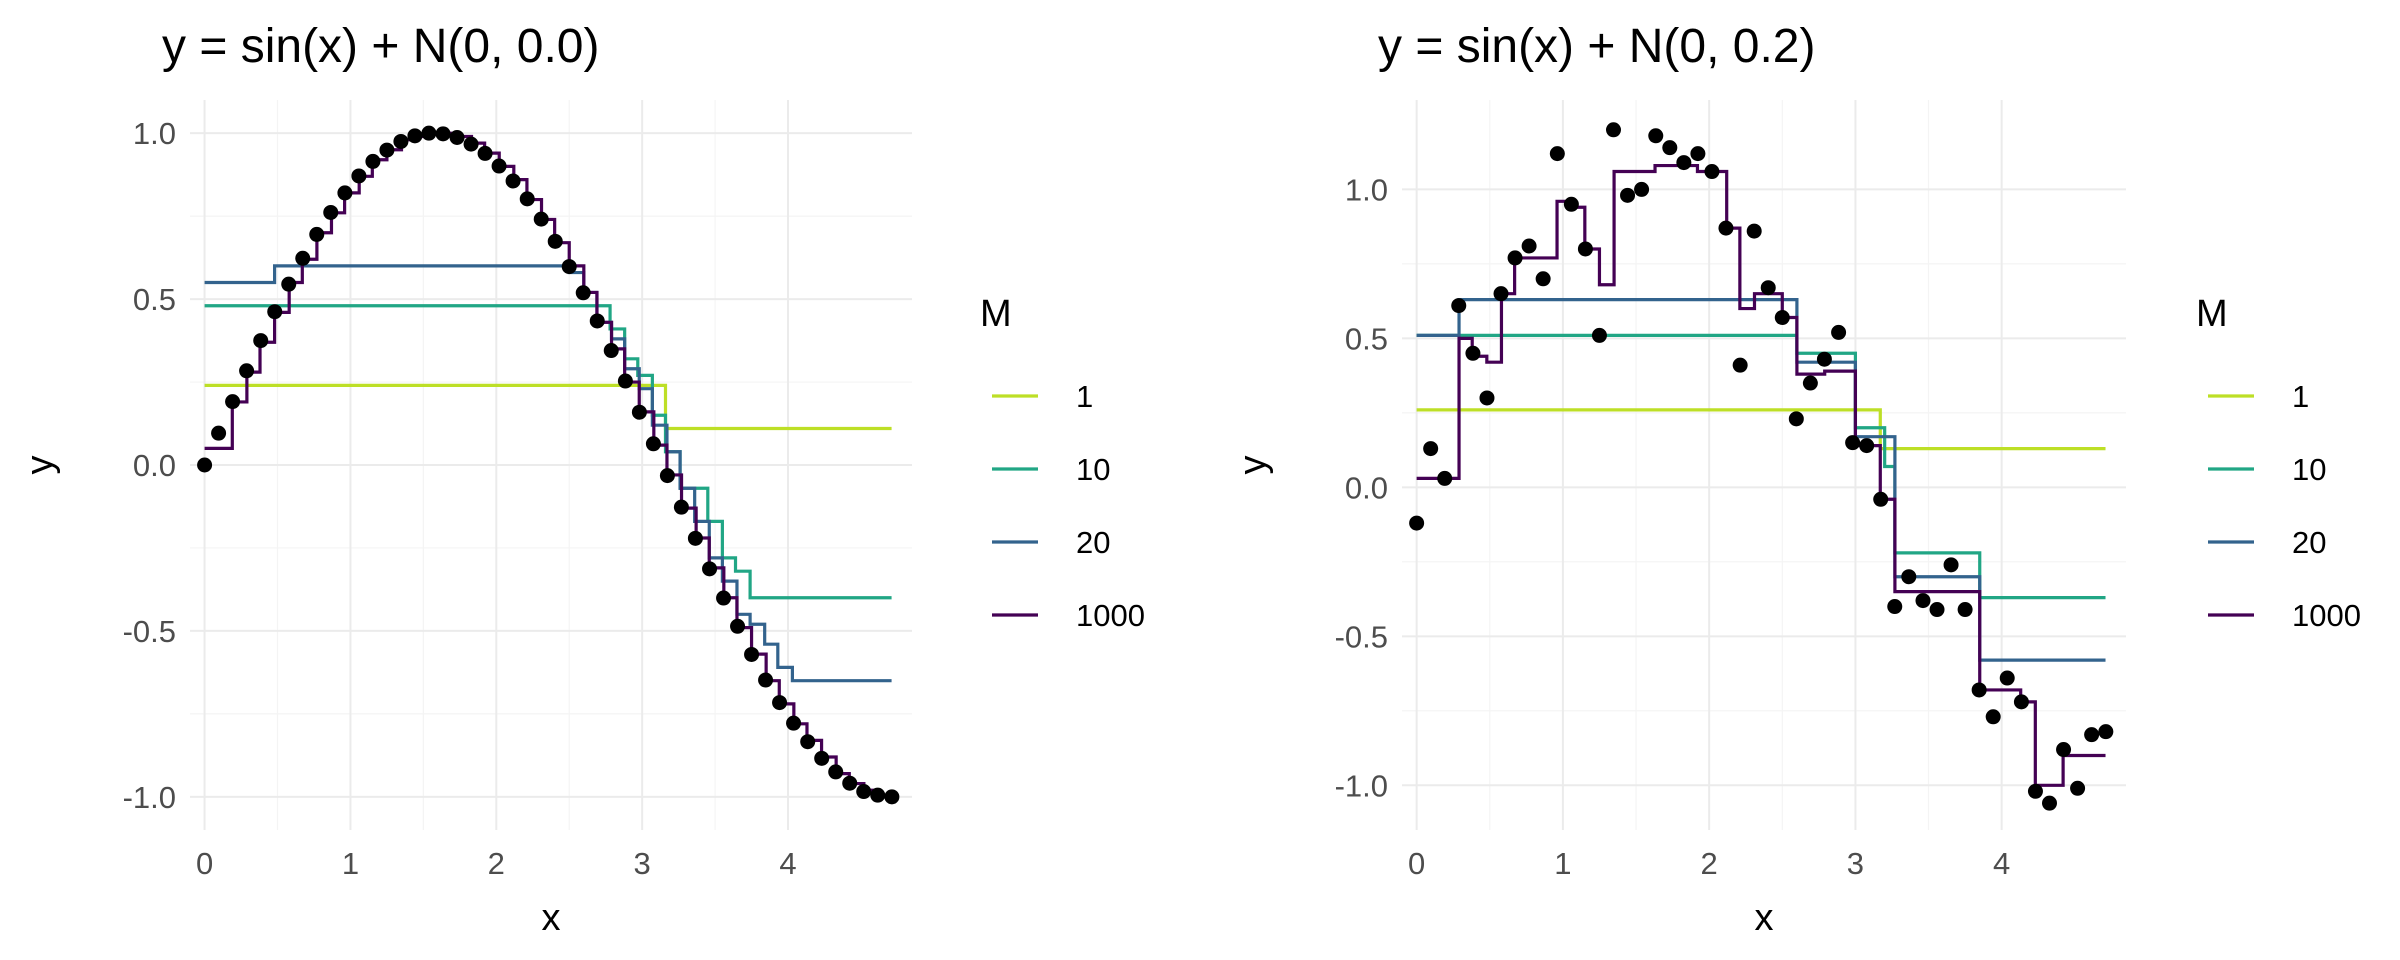 The height and width of the screenshot is (960, 2400). Describe the element at coordinates (787, 863) in the screenshot. I see `x-tick-label: 4` at that location.